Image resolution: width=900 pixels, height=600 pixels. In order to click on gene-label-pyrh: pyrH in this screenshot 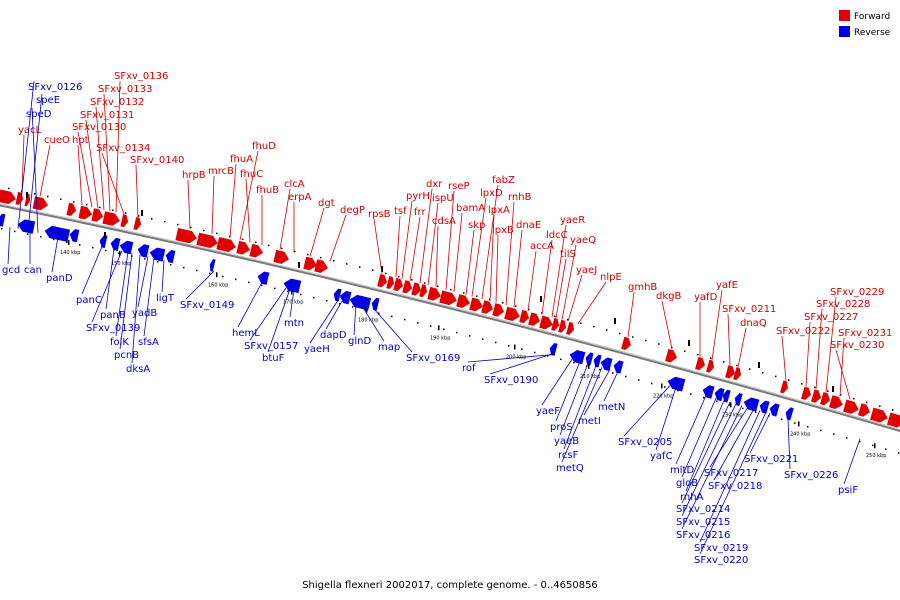, I will do `click(418, 196)`.